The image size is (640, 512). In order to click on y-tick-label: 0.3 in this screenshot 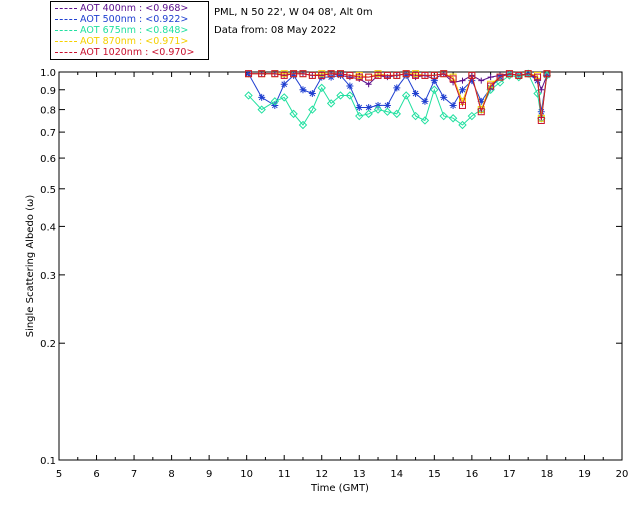, I will do `click(48, 276)`.